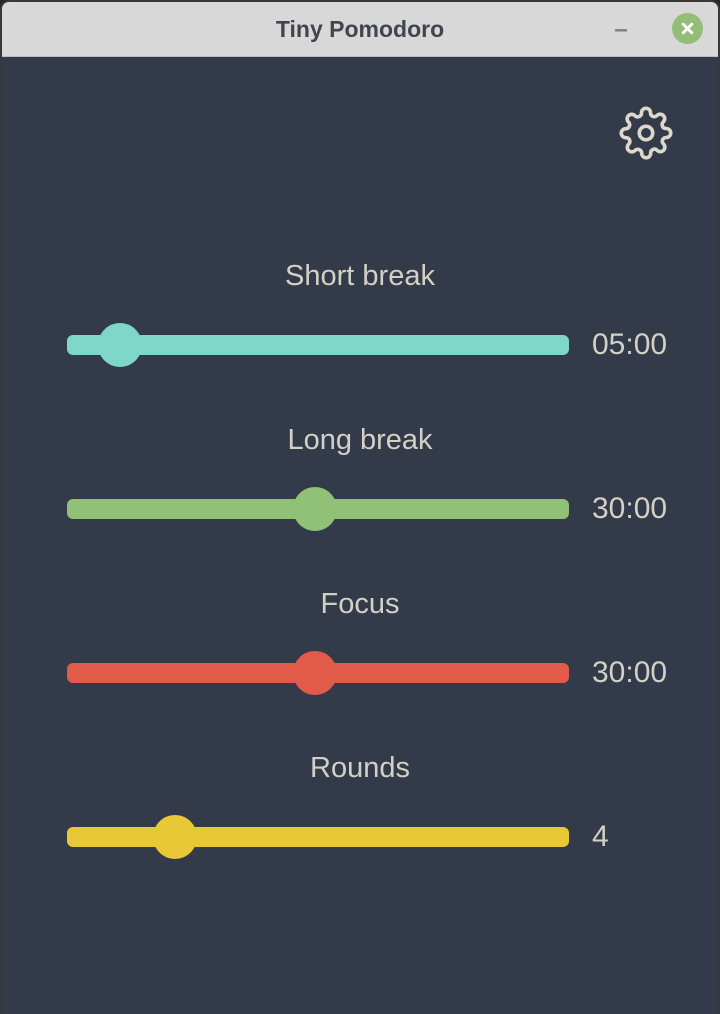 The image size is (720, 1014). What do you see at coordinates (360, 604) in the screenshot?
I see `slider-label: Focus` at bounding box center [360, 604].